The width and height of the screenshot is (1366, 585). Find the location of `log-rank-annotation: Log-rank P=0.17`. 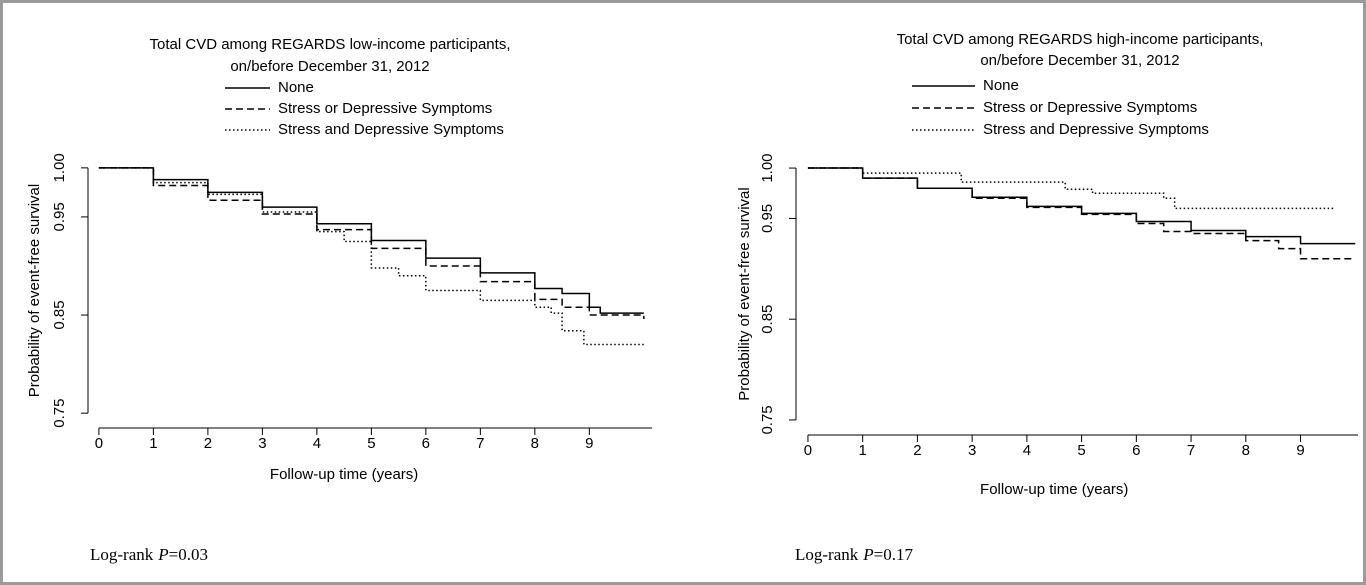

log-rank-annotation: Log-rank P=0.17 is located at coordinates (854, 554).